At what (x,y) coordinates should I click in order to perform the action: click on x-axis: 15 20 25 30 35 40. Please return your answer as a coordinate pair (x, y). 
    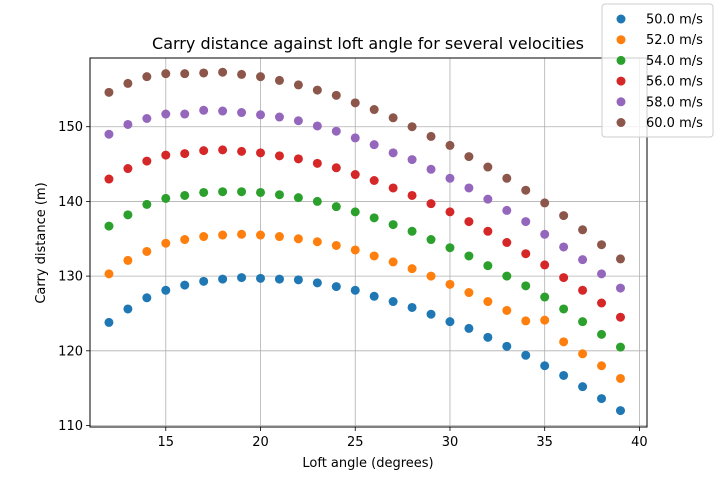
    Looking at the image, I should click on (403, 438).